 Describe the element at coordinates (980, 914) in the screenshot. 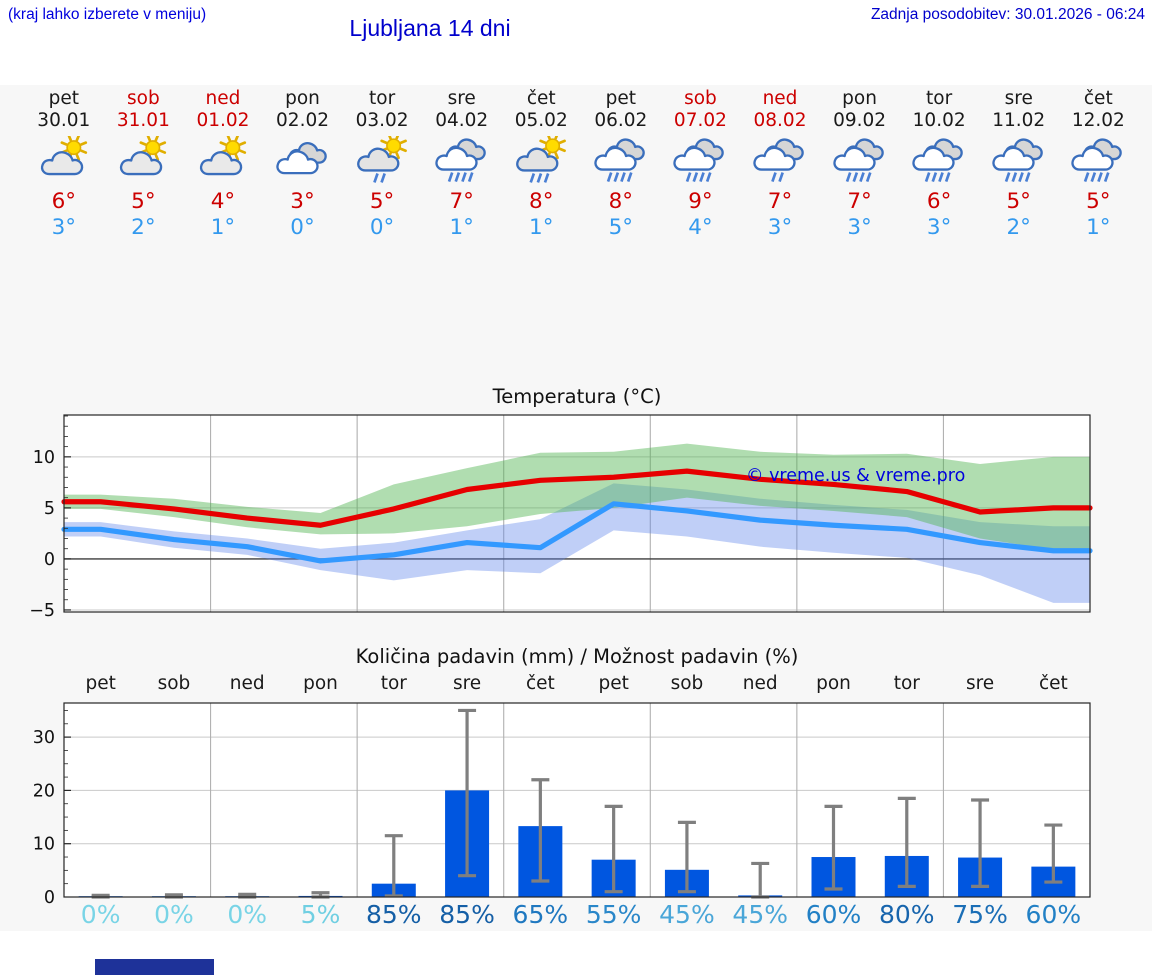

I see `precip-probability: 75%` at that location.